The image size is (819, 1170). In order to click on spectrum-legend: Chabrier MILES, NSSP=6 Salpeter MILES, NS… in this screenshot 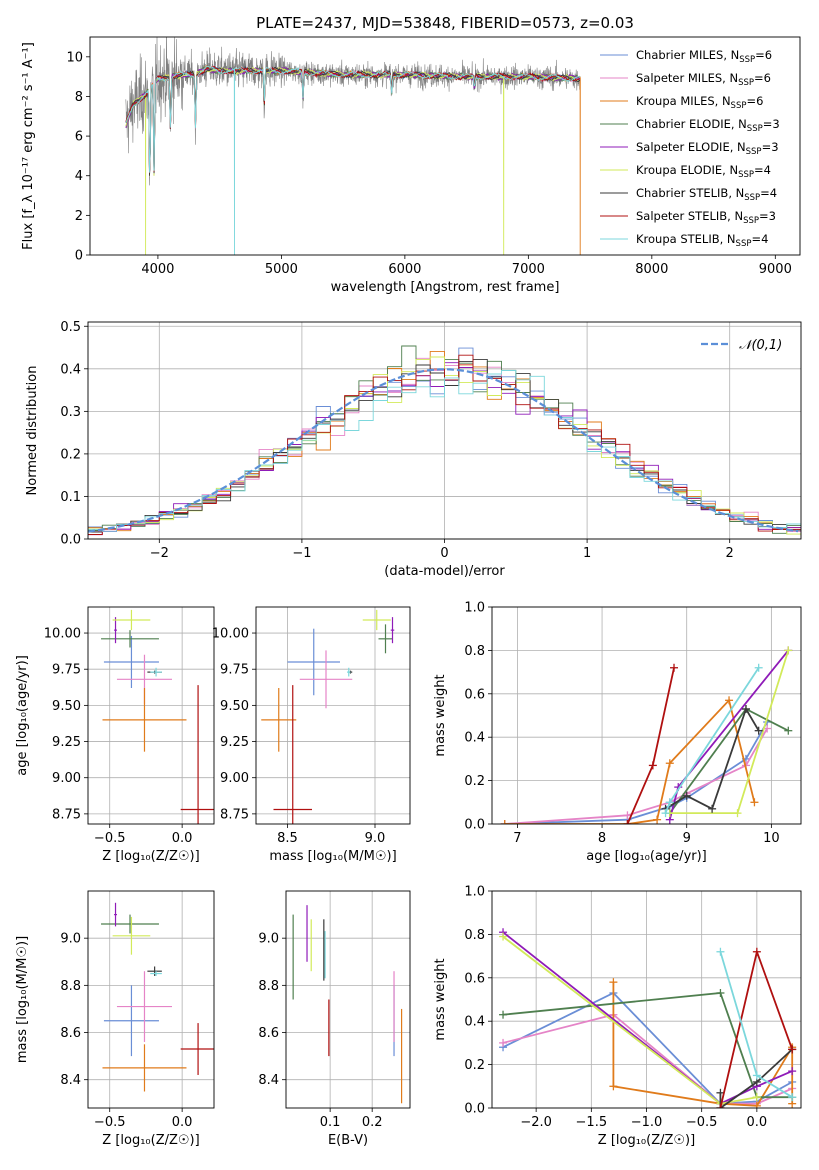, I will do `click(690, 148)`.